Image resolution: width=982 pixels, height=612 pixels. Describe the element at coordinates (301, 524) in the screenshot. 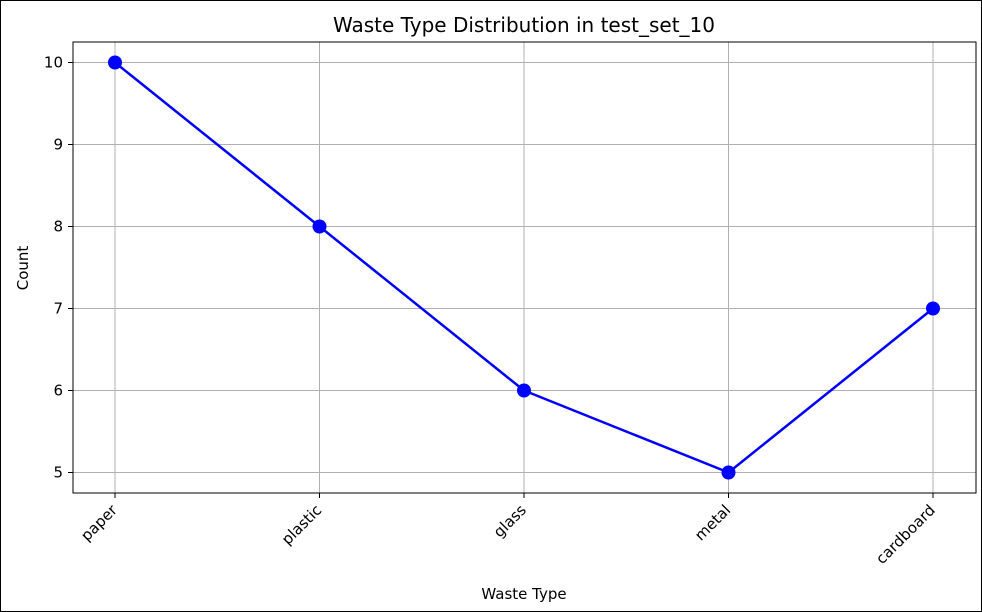

I see `x-tick-label: plastic` at that location.